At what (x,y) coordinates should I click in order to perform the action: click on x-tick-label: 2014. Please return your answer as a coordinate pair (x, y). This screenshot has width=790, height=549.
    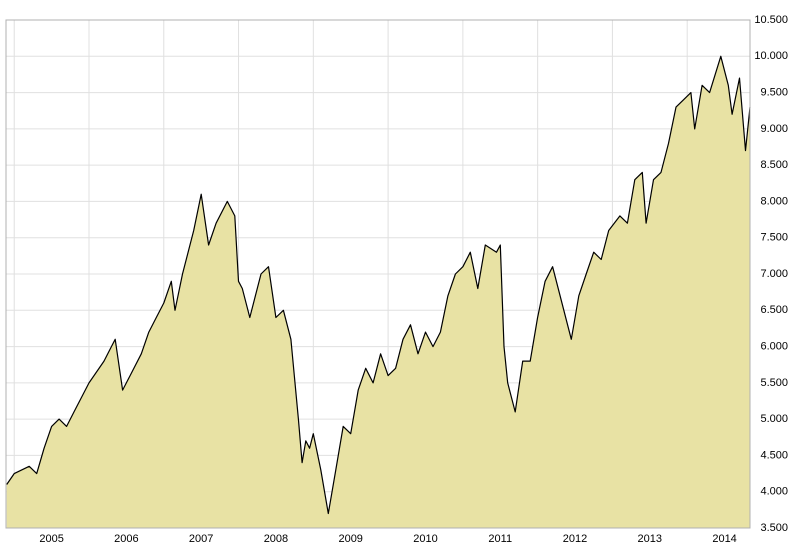
    Looking at the image, I should click on (724, 539).